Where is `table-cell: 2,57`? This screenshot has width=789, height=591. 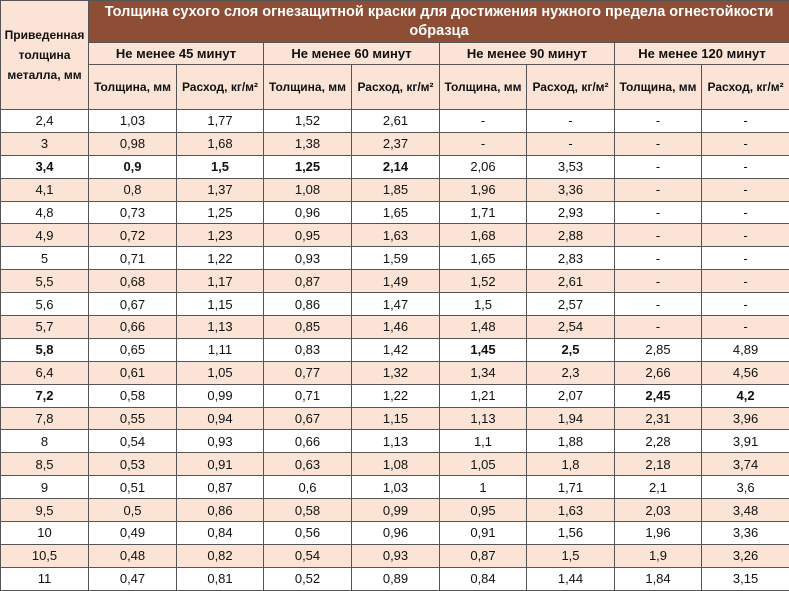
table-cell: 2,57 is located at coordinates (571, 304).